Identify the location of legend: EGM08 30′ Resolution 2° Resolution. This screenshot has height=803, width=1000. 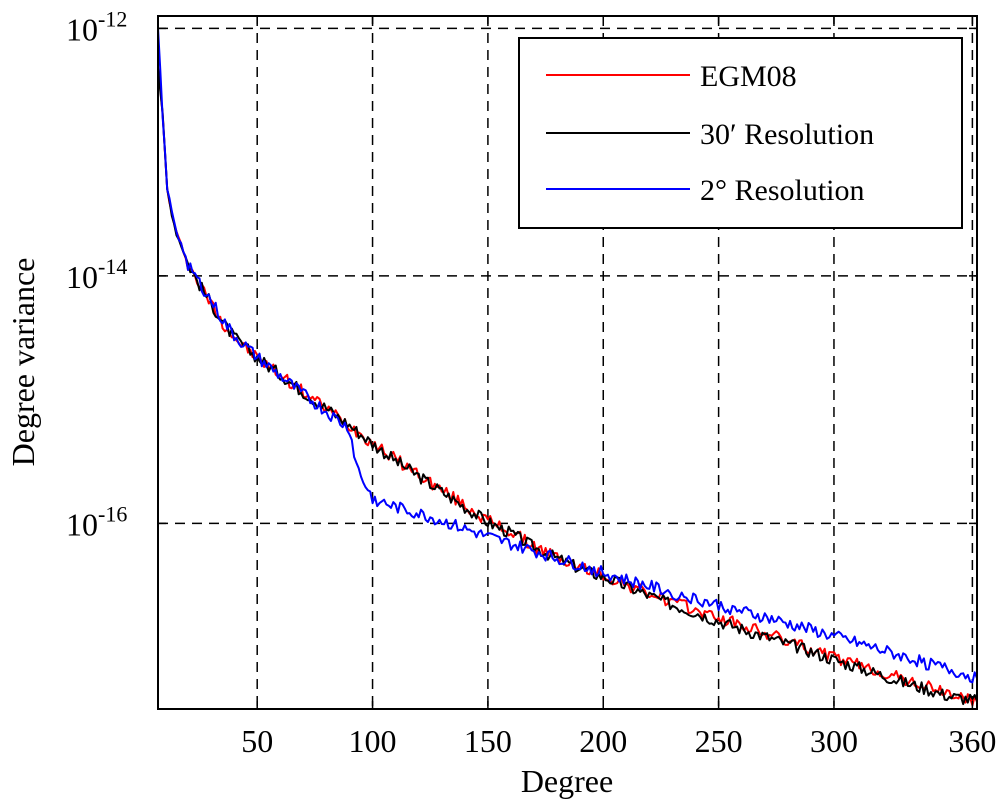
(740, 133).